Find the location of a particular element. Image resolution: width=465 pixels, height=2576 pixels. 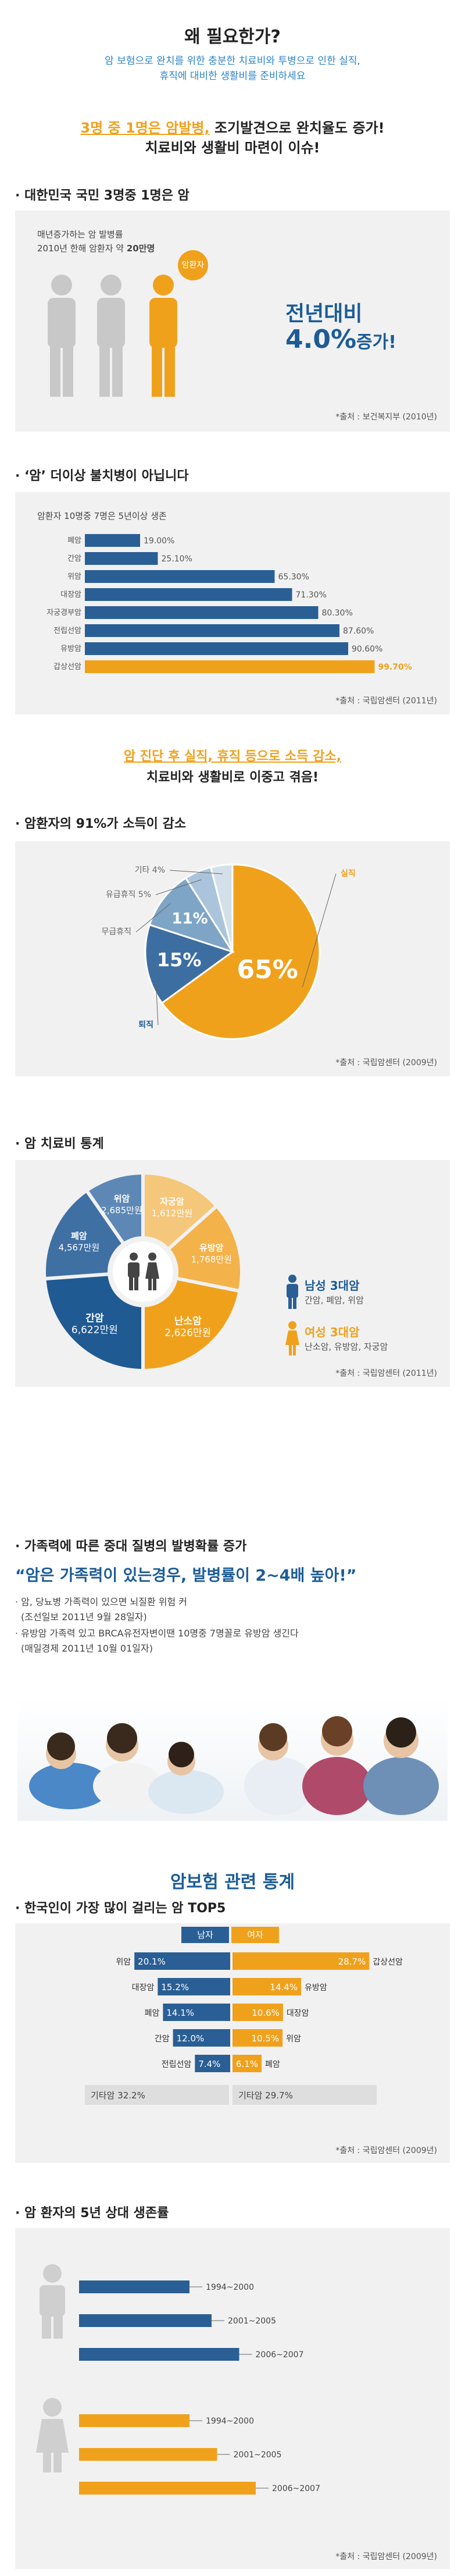

s3-category-label: 퇴직 is located at coordinates (145, 1025).